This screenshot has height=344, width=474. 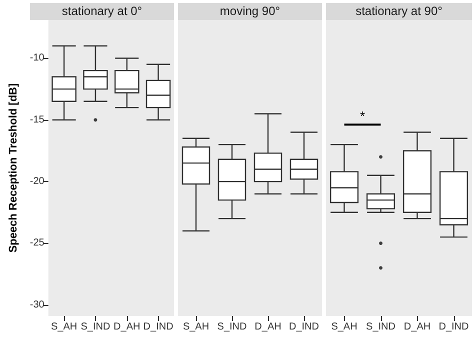 I want to click on y-tick-label: -20, so click(x=37, y=182).